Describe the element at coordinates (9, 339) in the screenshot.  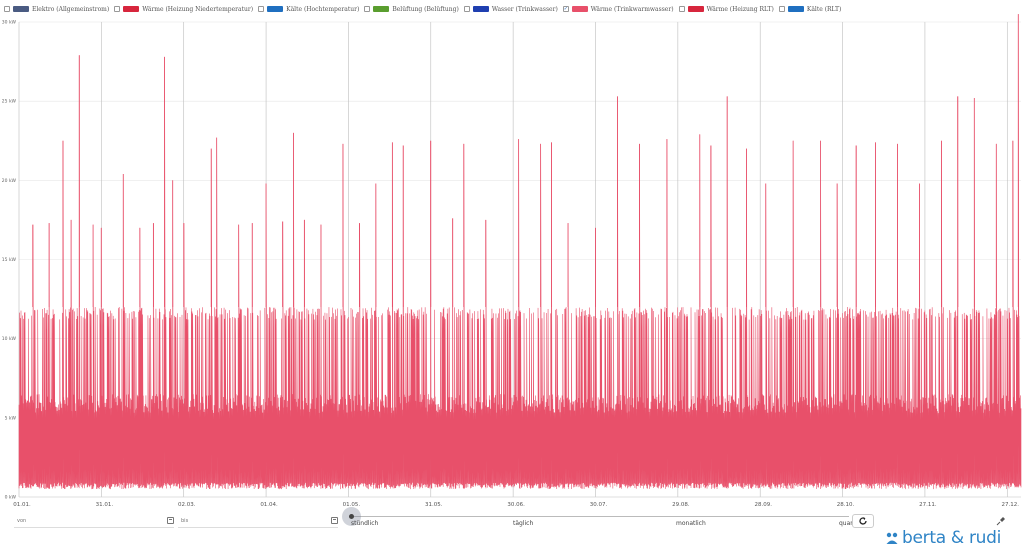
I see `y-tick-label: 10 kW` at that location.